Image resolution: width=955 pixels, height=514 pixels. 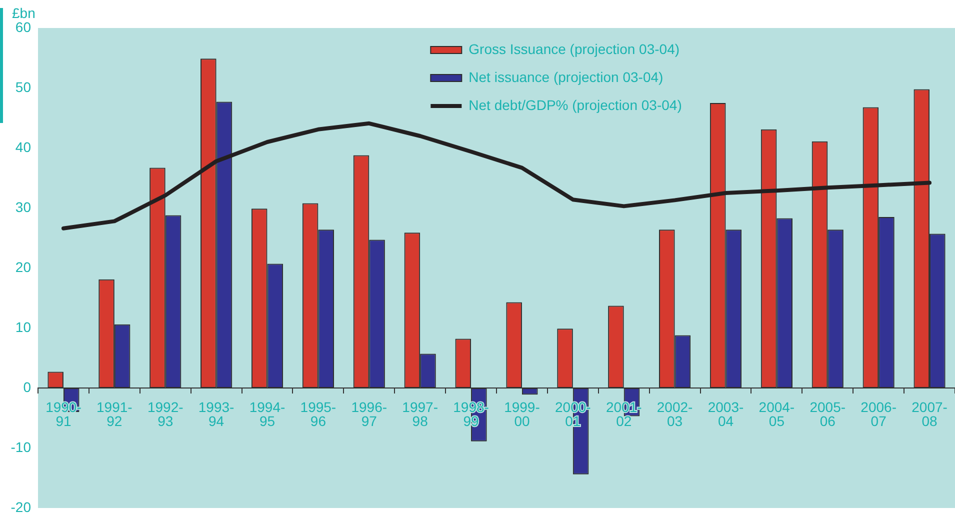 What do you see at coordinates (23, 26) in the screenshot?
I see `y-tick-label: 60` at bounding box center [23, 26].